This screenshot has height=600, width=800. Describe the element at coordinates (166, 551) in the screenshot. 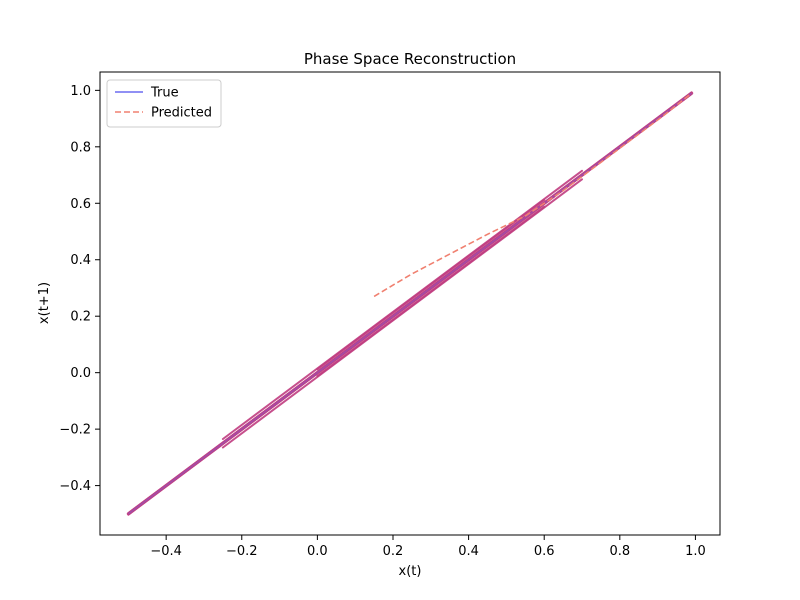

I see `x-tick-label: −0.4` at that location.